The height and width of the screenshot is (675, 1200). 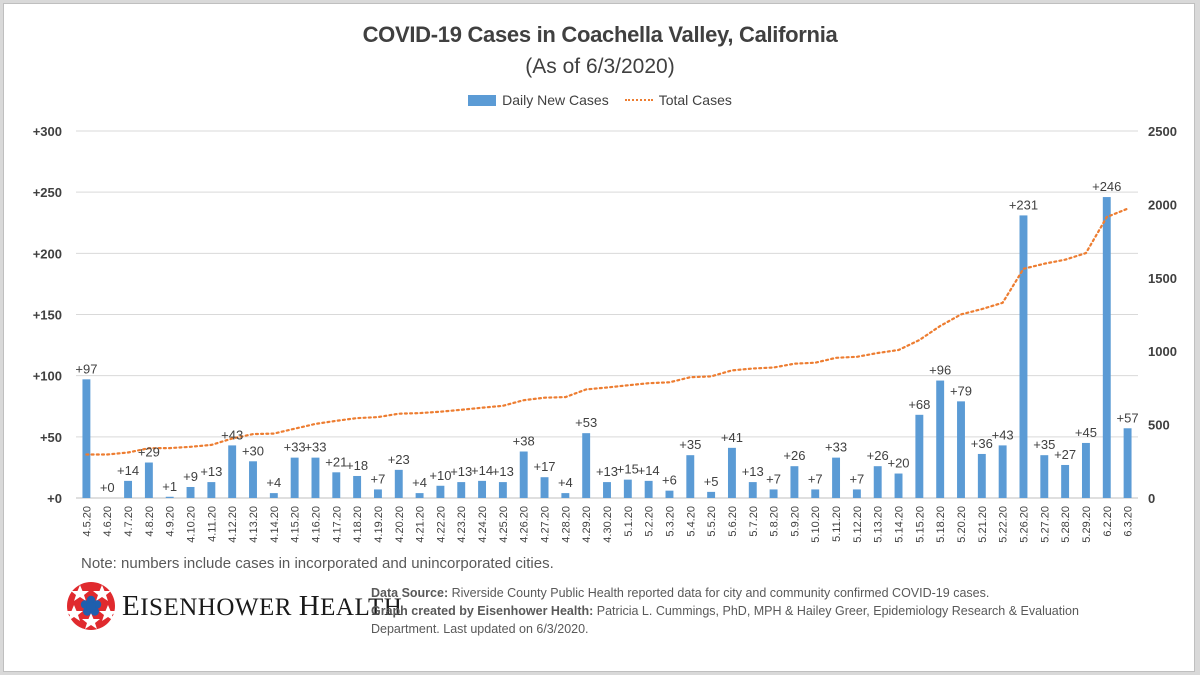 I want to click on bar-data-label: +14, so click(x=482, y=470).